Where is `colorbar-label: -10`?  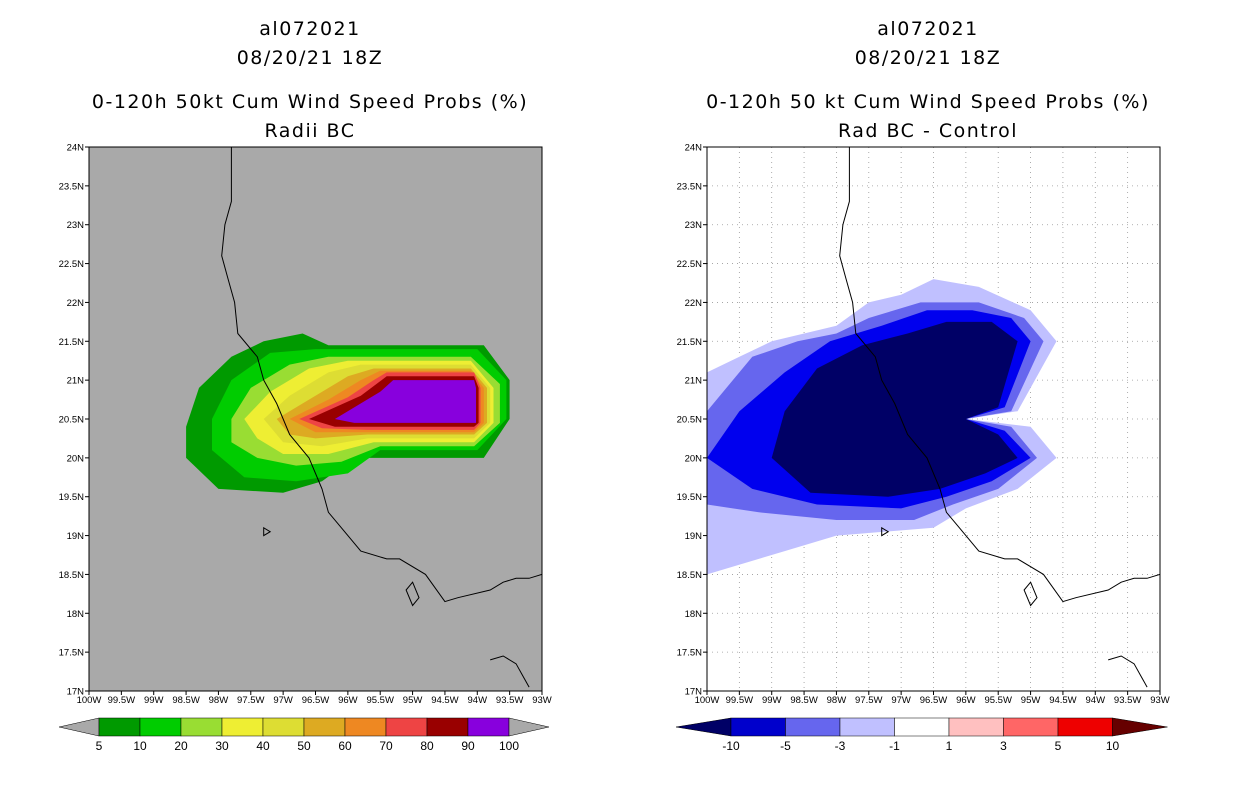 colorbar-label: -10 is located at coordinates (731, 746).